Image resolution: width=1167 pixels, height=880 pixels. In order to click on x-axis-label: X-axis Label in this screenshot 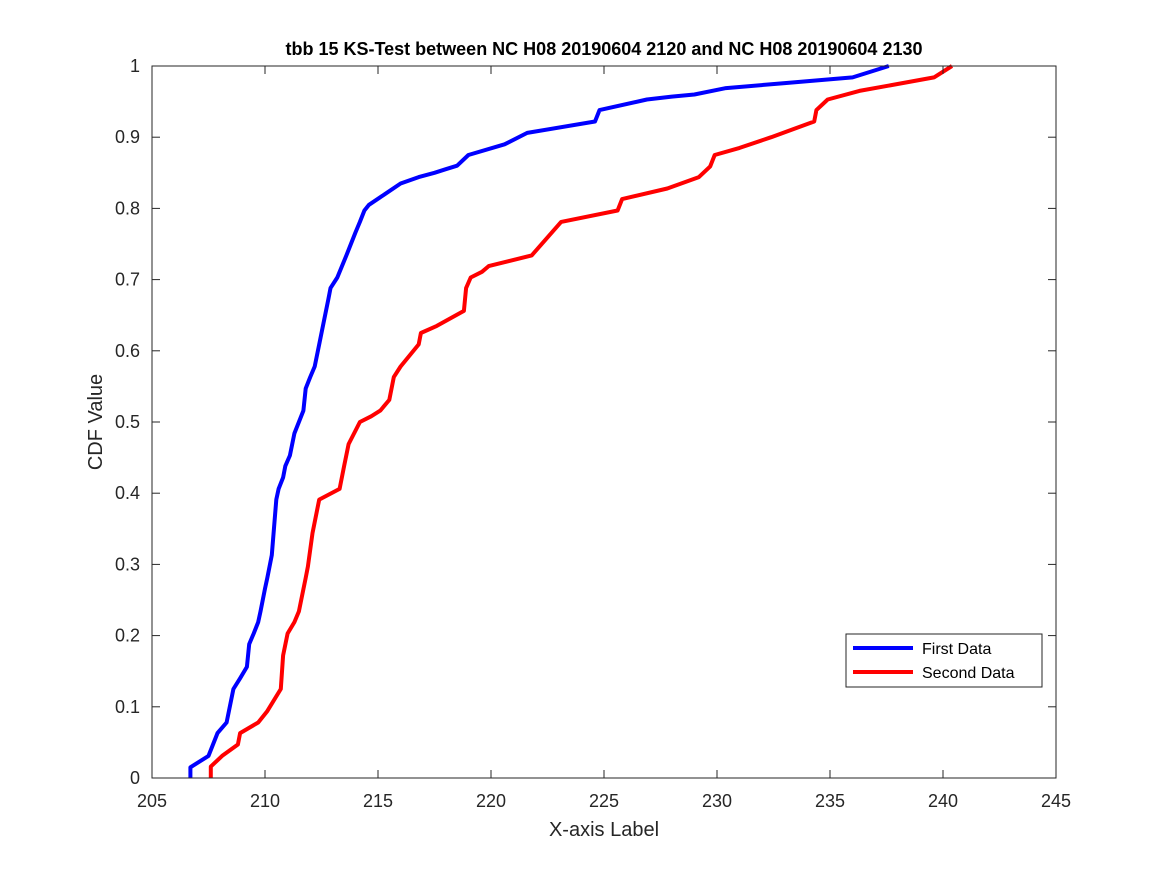, I will do `click(604, 830)`.